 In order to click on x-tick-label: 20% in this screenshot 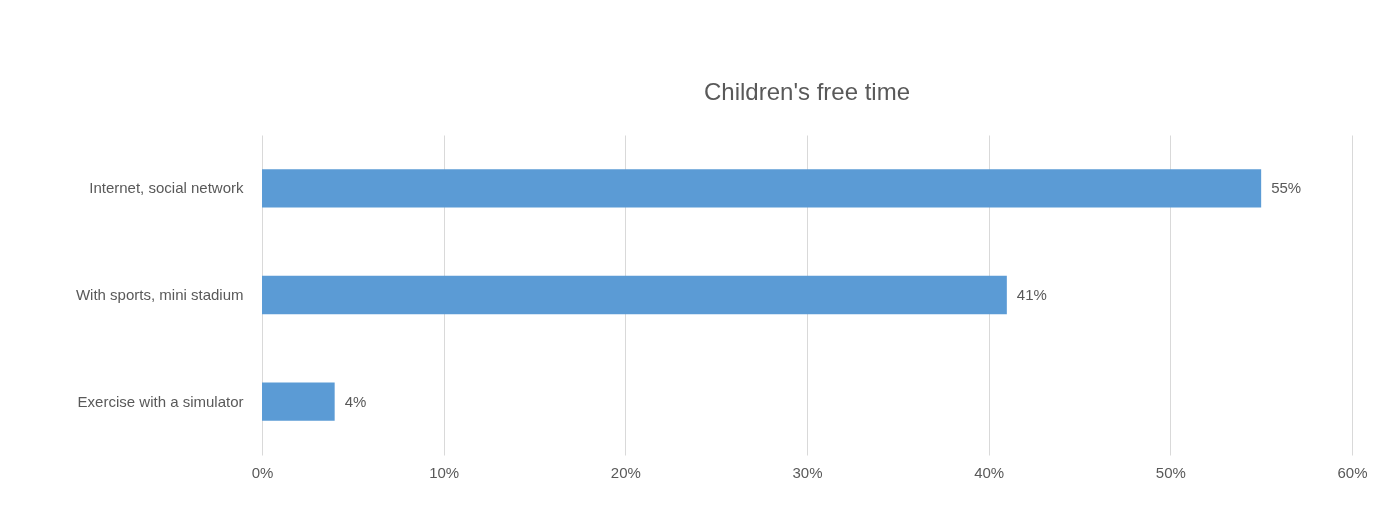, I will do `click(625, 472)`.